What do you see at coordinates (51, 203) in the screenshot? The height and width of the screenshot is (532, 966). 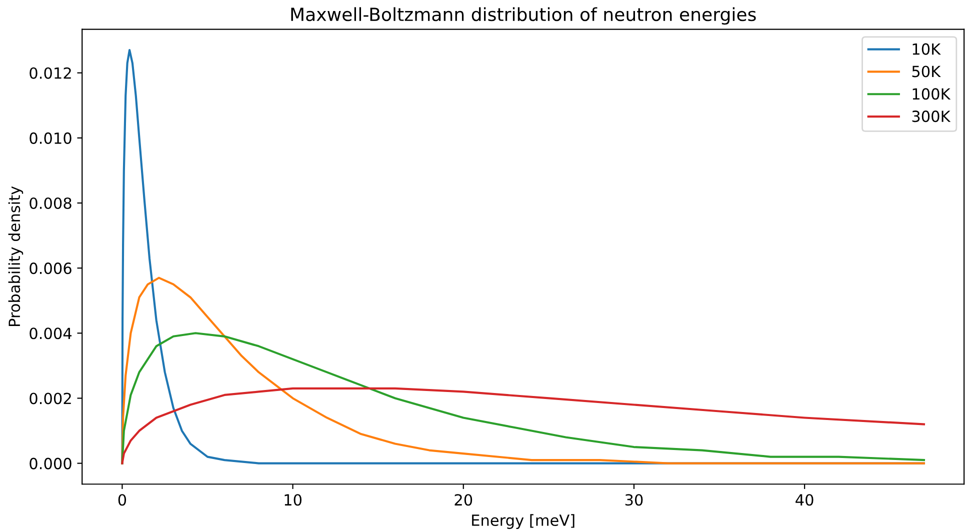 I see `y-tick-label: 0.008` at bounding box center [51, 203].